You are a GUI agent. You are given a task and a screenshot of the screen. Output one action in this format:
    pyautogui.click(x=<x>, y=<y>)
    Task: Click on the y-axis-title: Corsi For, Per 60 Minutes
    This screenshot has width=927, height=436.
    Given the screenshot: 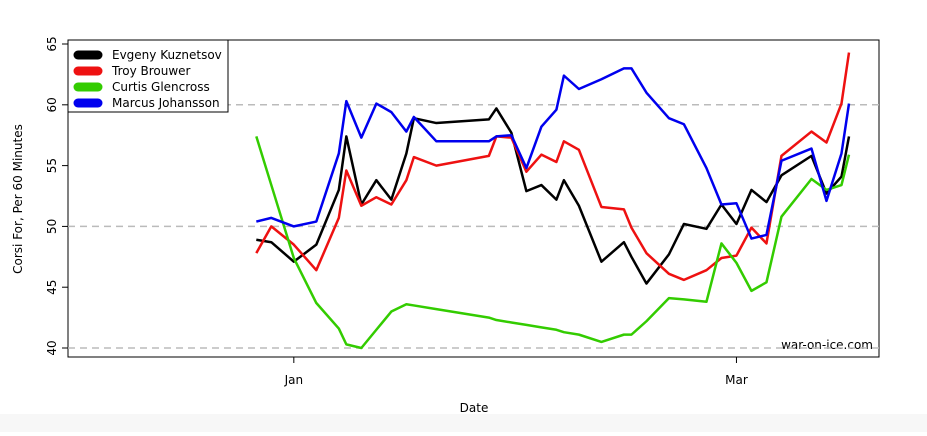 What is the action you would take?
    pyautogui.click(x=18, y=199)
    